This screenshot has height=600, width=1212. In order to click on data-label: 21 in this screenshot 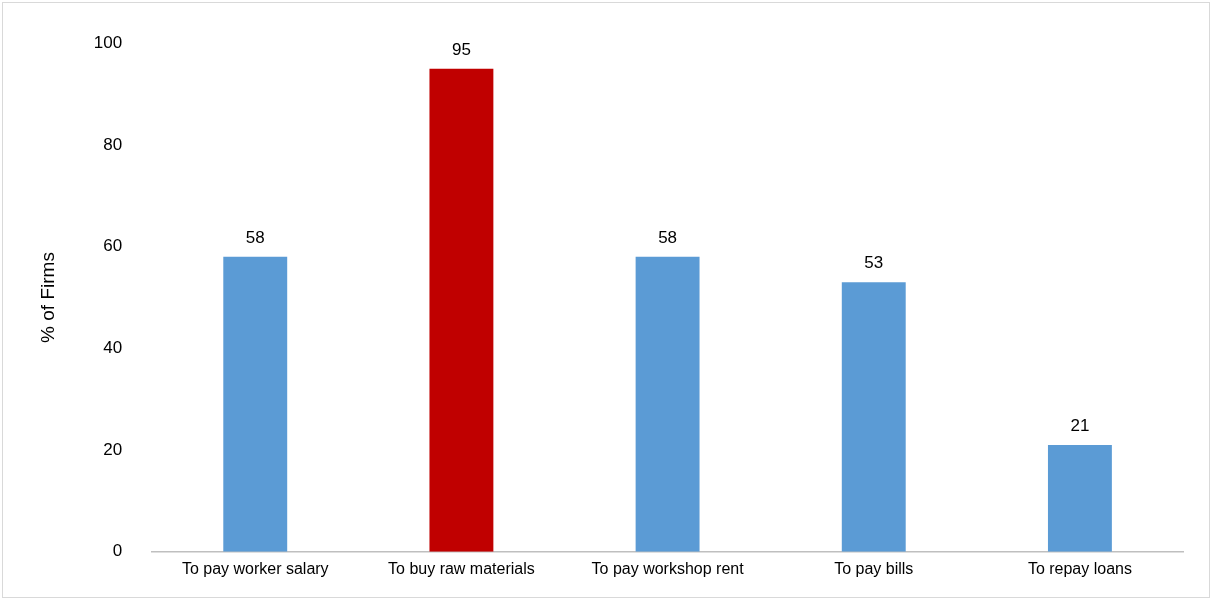, I will do `click(1080, 426)`.